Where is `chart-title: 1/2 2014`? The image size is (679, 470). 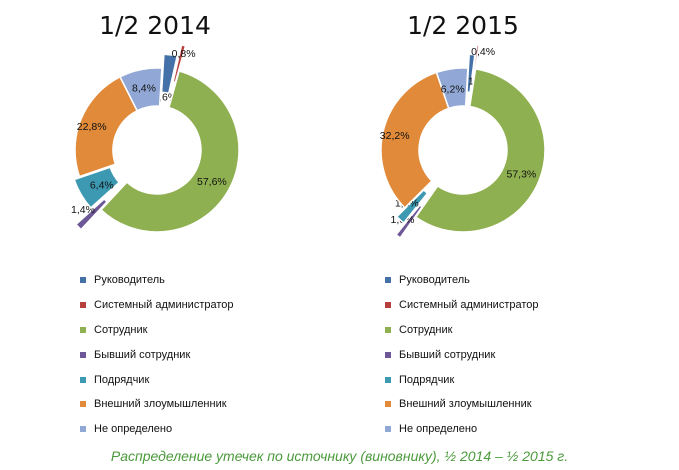 chart-title: 1/2 2014 is located at coordinates (155, 25).